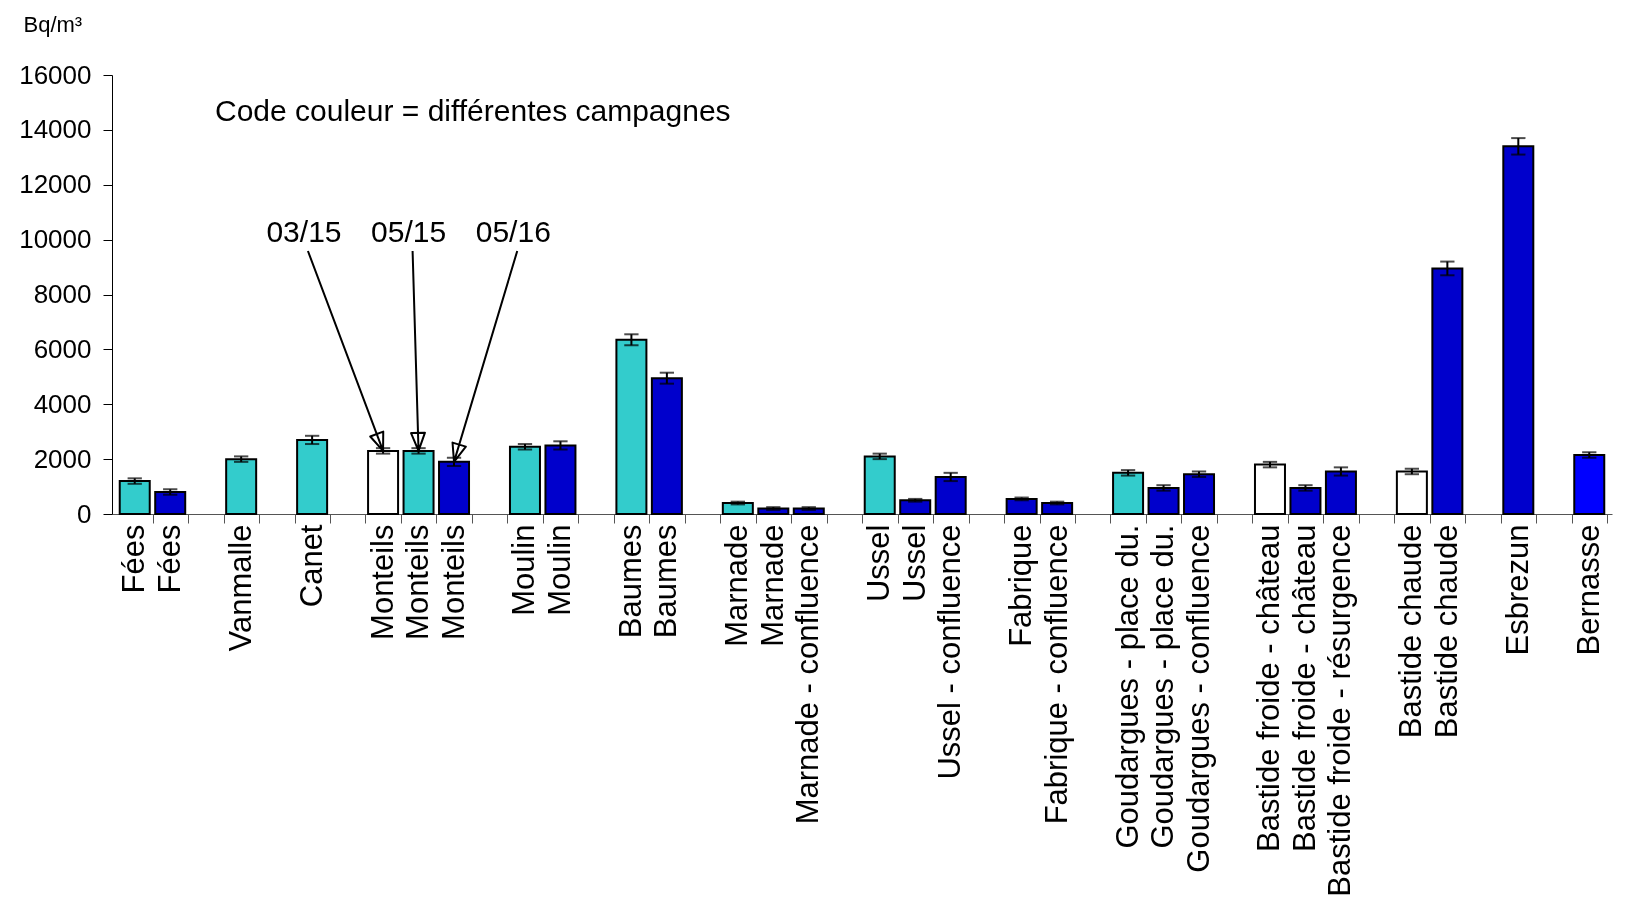 The width and height of the screenshot is (1630, 909). What do you see at coordinates (55, 239) in the screenshot?
I see `y-tick-label: 10000` at bounding box center [55, 239].